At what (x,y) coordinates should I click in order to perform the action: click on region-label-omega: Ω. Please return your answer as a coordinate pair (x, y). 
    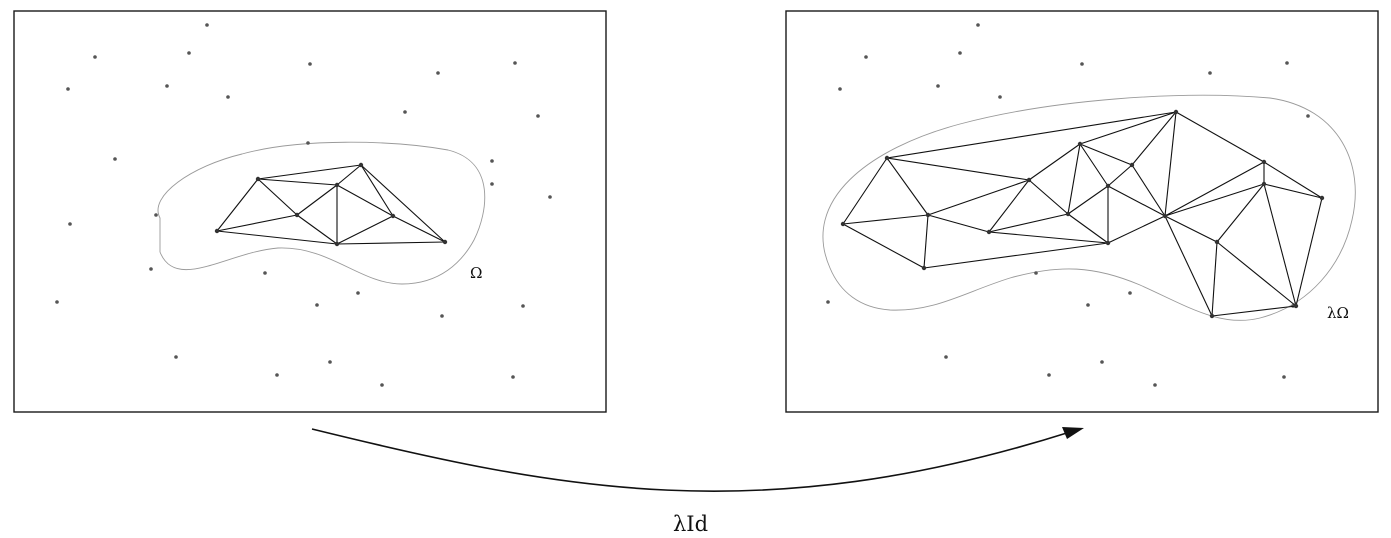
    Looking at the image, I should click on (476, 273).